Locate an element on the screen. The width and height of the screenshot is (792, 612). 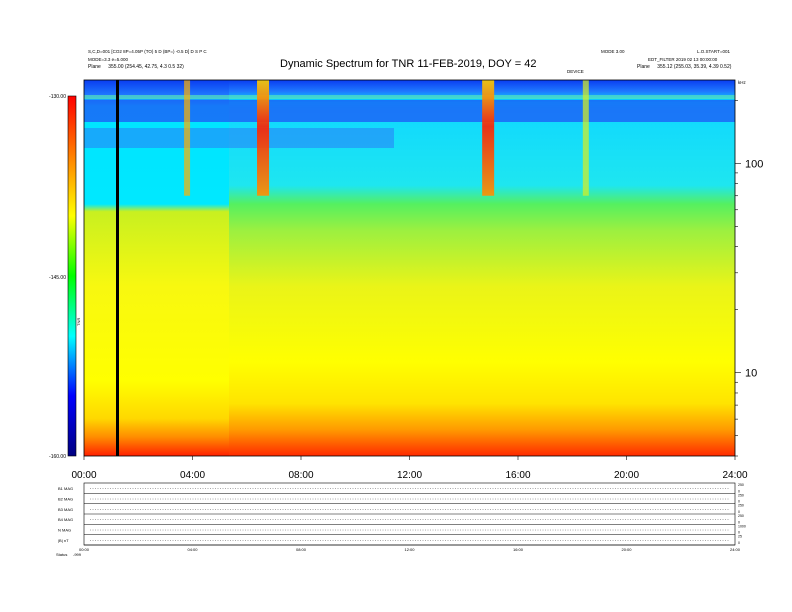
colorbar-label: TNR is located at coordinates (78, 322).